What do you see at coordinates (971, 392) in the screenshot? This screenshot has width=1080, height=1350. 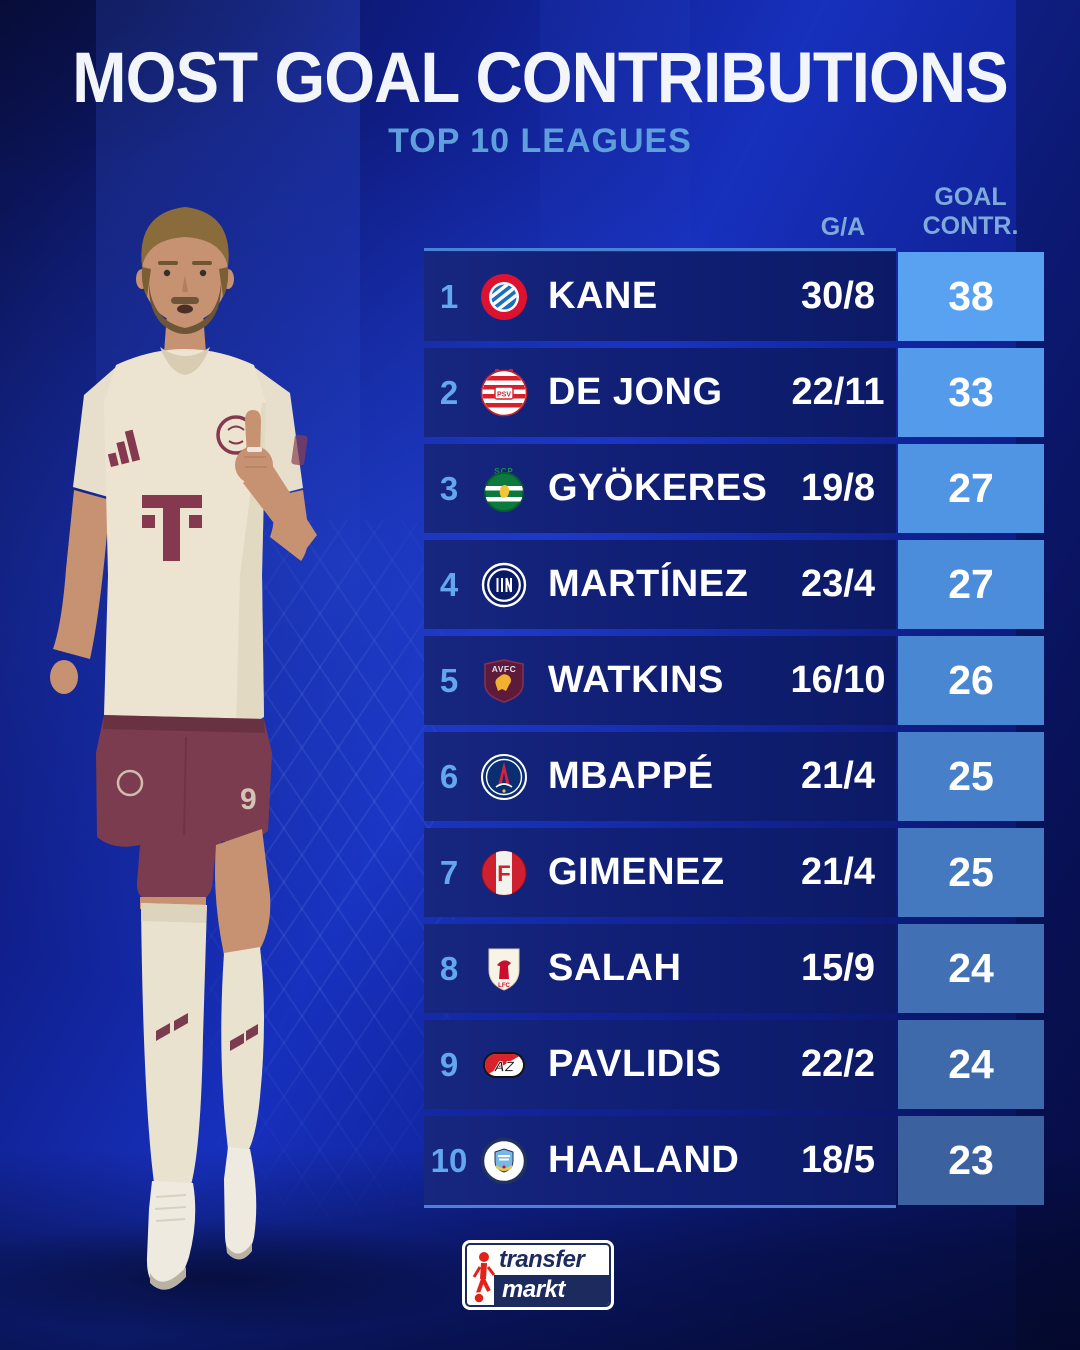 I see `goal-contributions-value: 33` at bounding box center [971, 392].